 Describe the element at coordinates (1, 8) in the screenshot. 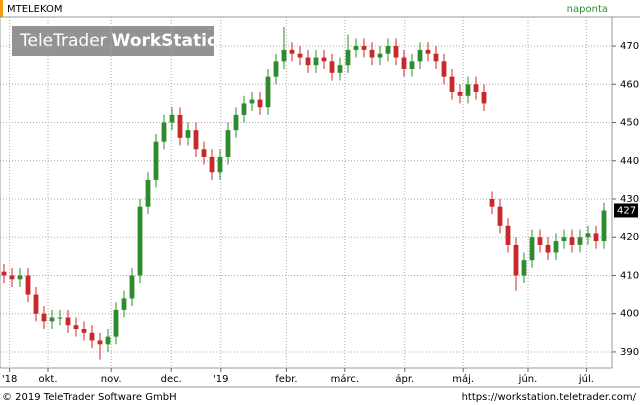

I see `symbol-marker` at that location.